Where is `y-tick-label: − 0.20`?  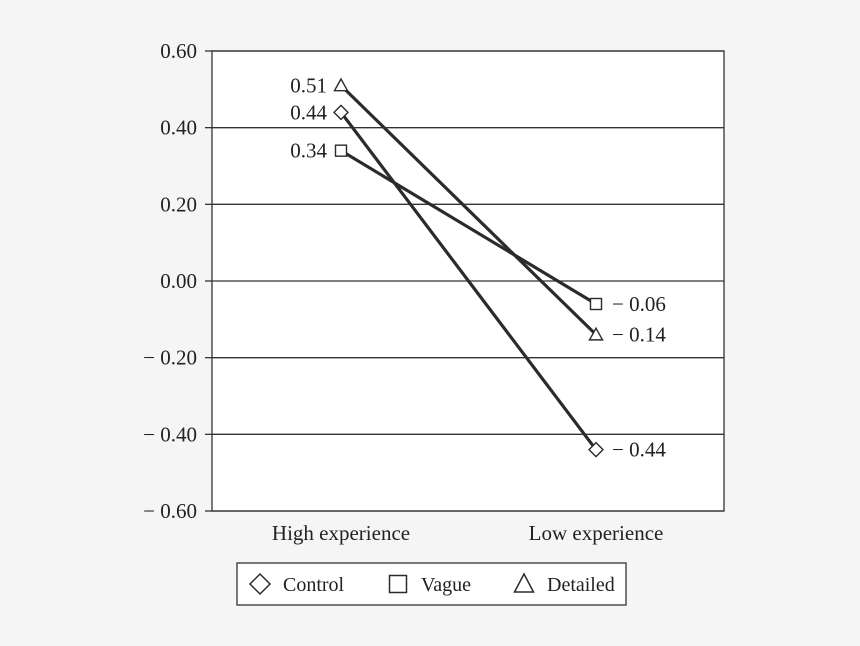 y-tick-label: − 0.20 is located at coordinates (170, 358).